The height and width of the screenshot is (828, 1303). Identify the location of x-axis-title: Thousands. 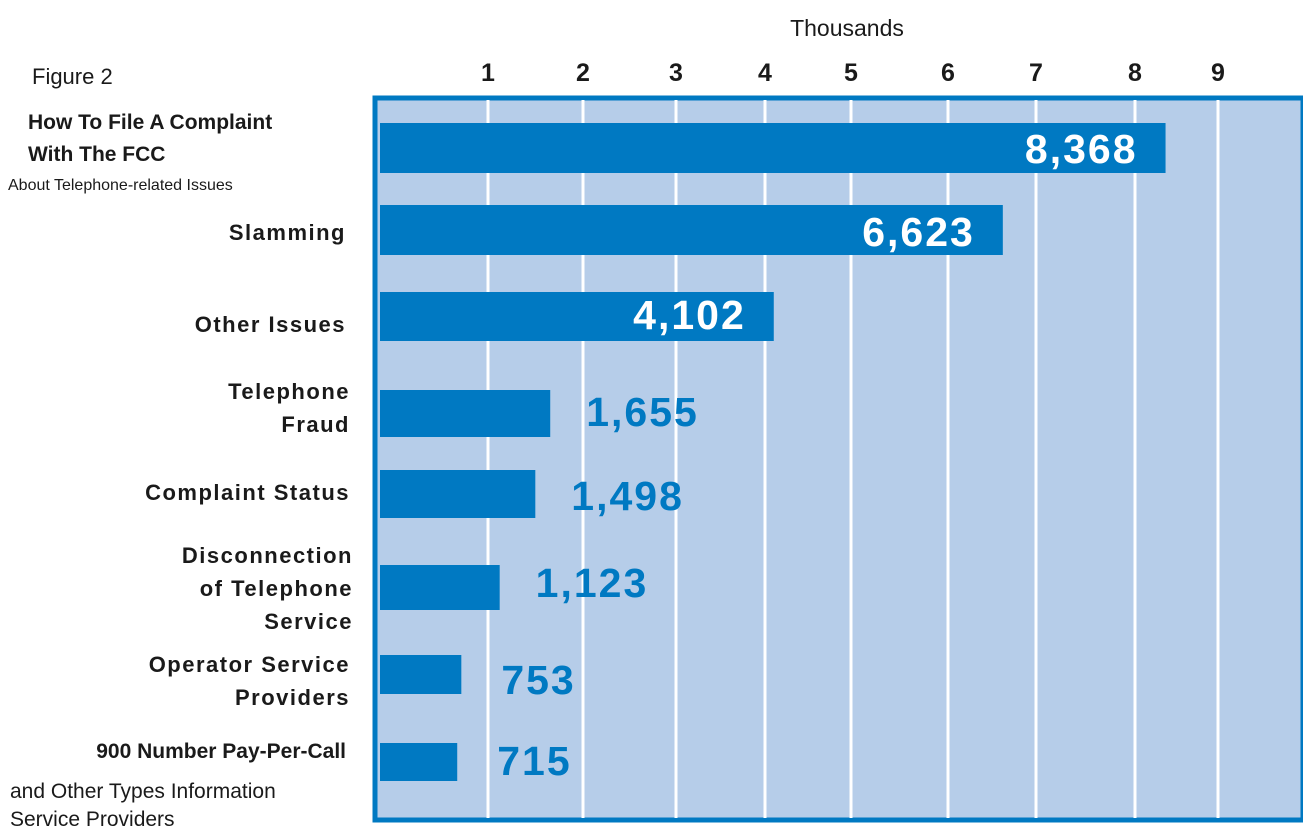
(847, 28).